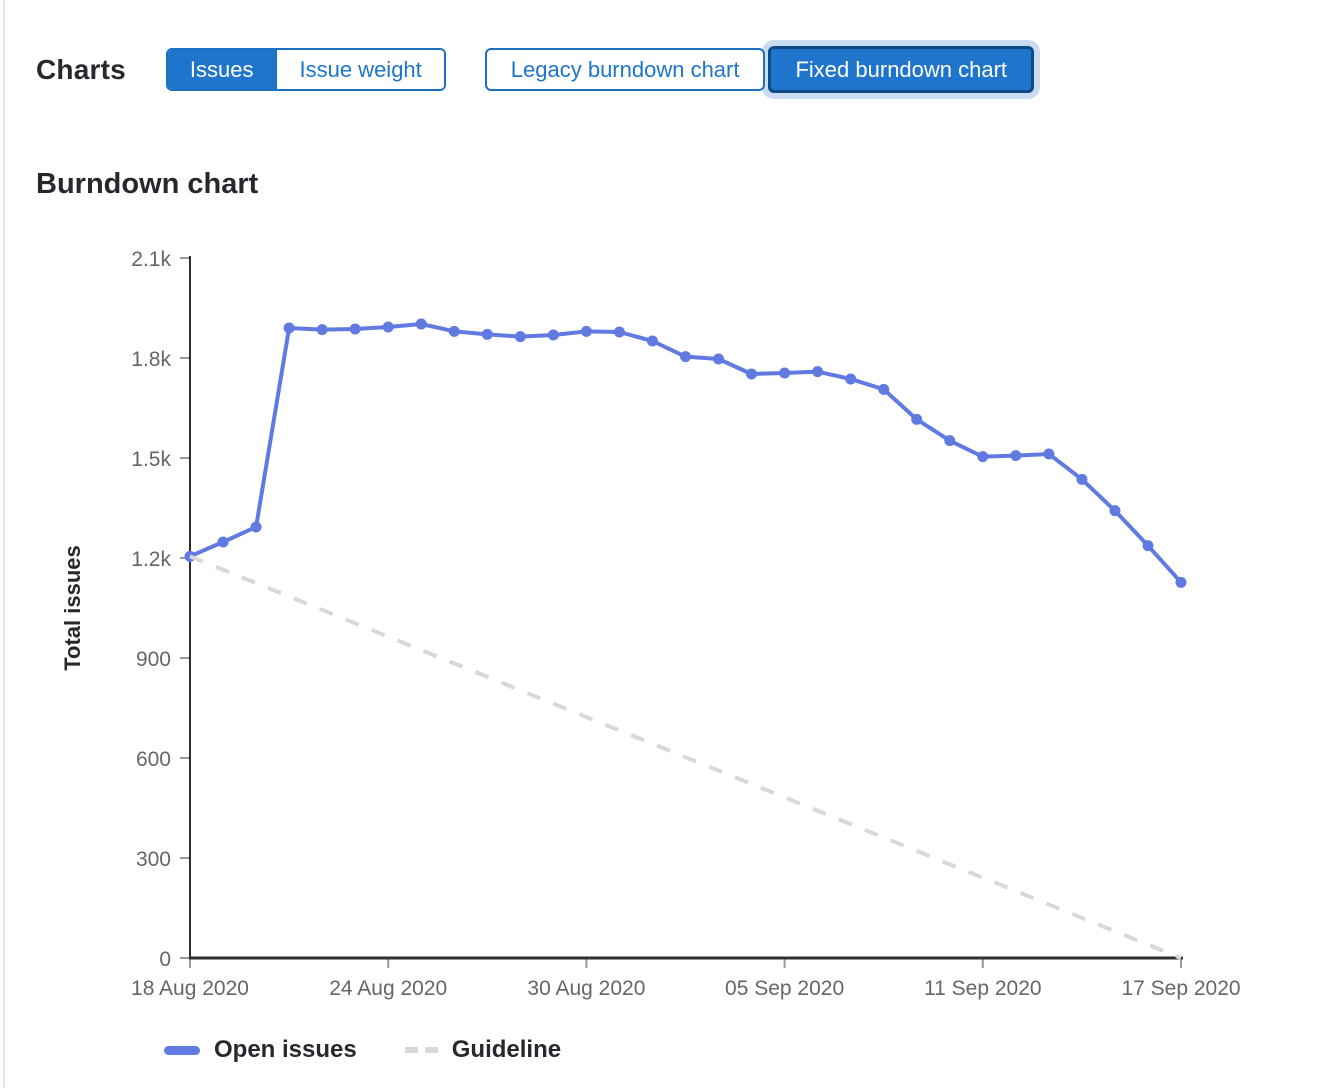 The height and width of the screenshot is (1088, 1328). Describe the element at coordinates (153, 759) in the screenshot. I see `svg-text: 600` at that location.